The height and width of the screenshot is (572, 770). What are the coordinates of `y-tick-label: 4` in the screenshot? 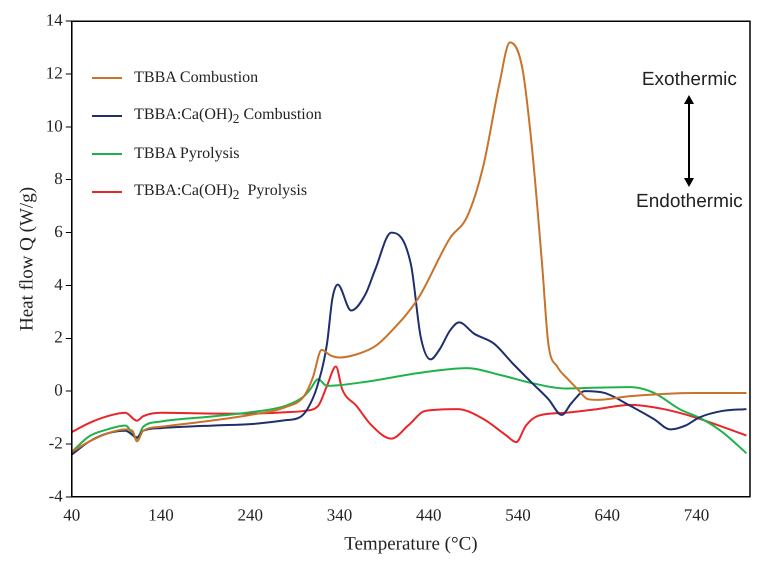 It's located at (59, 284).